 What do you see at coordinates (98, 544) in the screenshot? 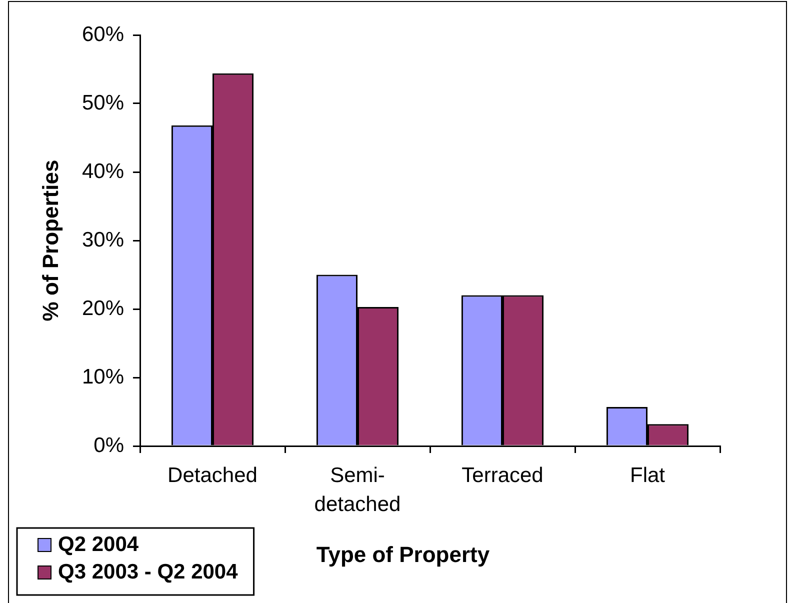
I see `legend-label: Q2 2004` at bounding box center [98, 544].